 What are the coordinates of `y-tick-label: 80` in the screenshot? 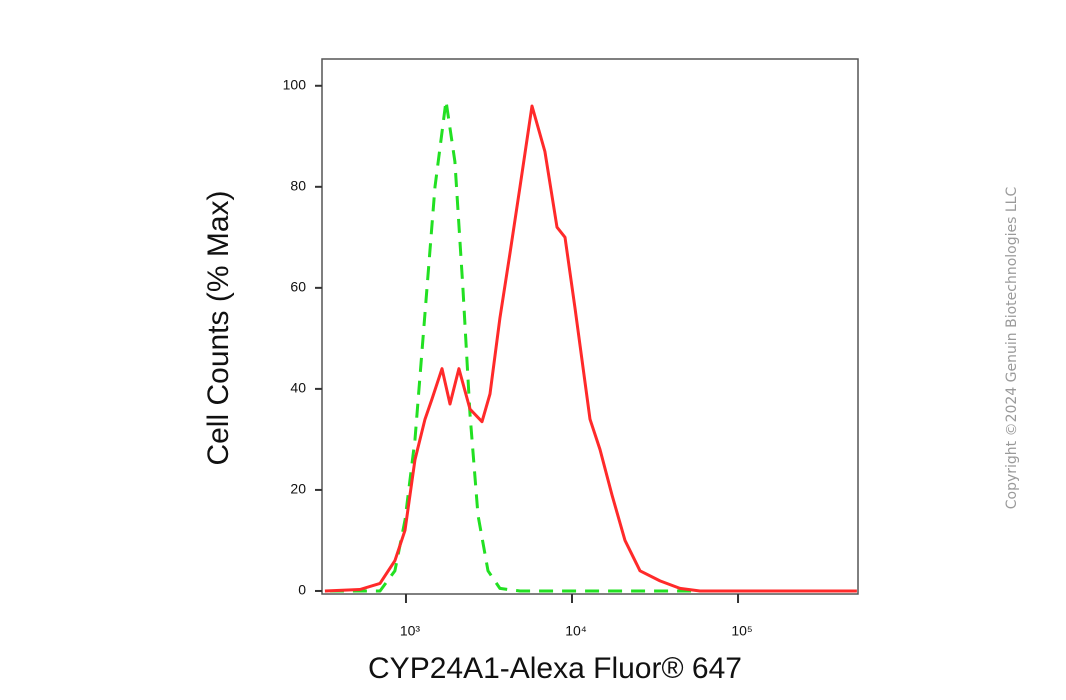 It's located at (298, 186).